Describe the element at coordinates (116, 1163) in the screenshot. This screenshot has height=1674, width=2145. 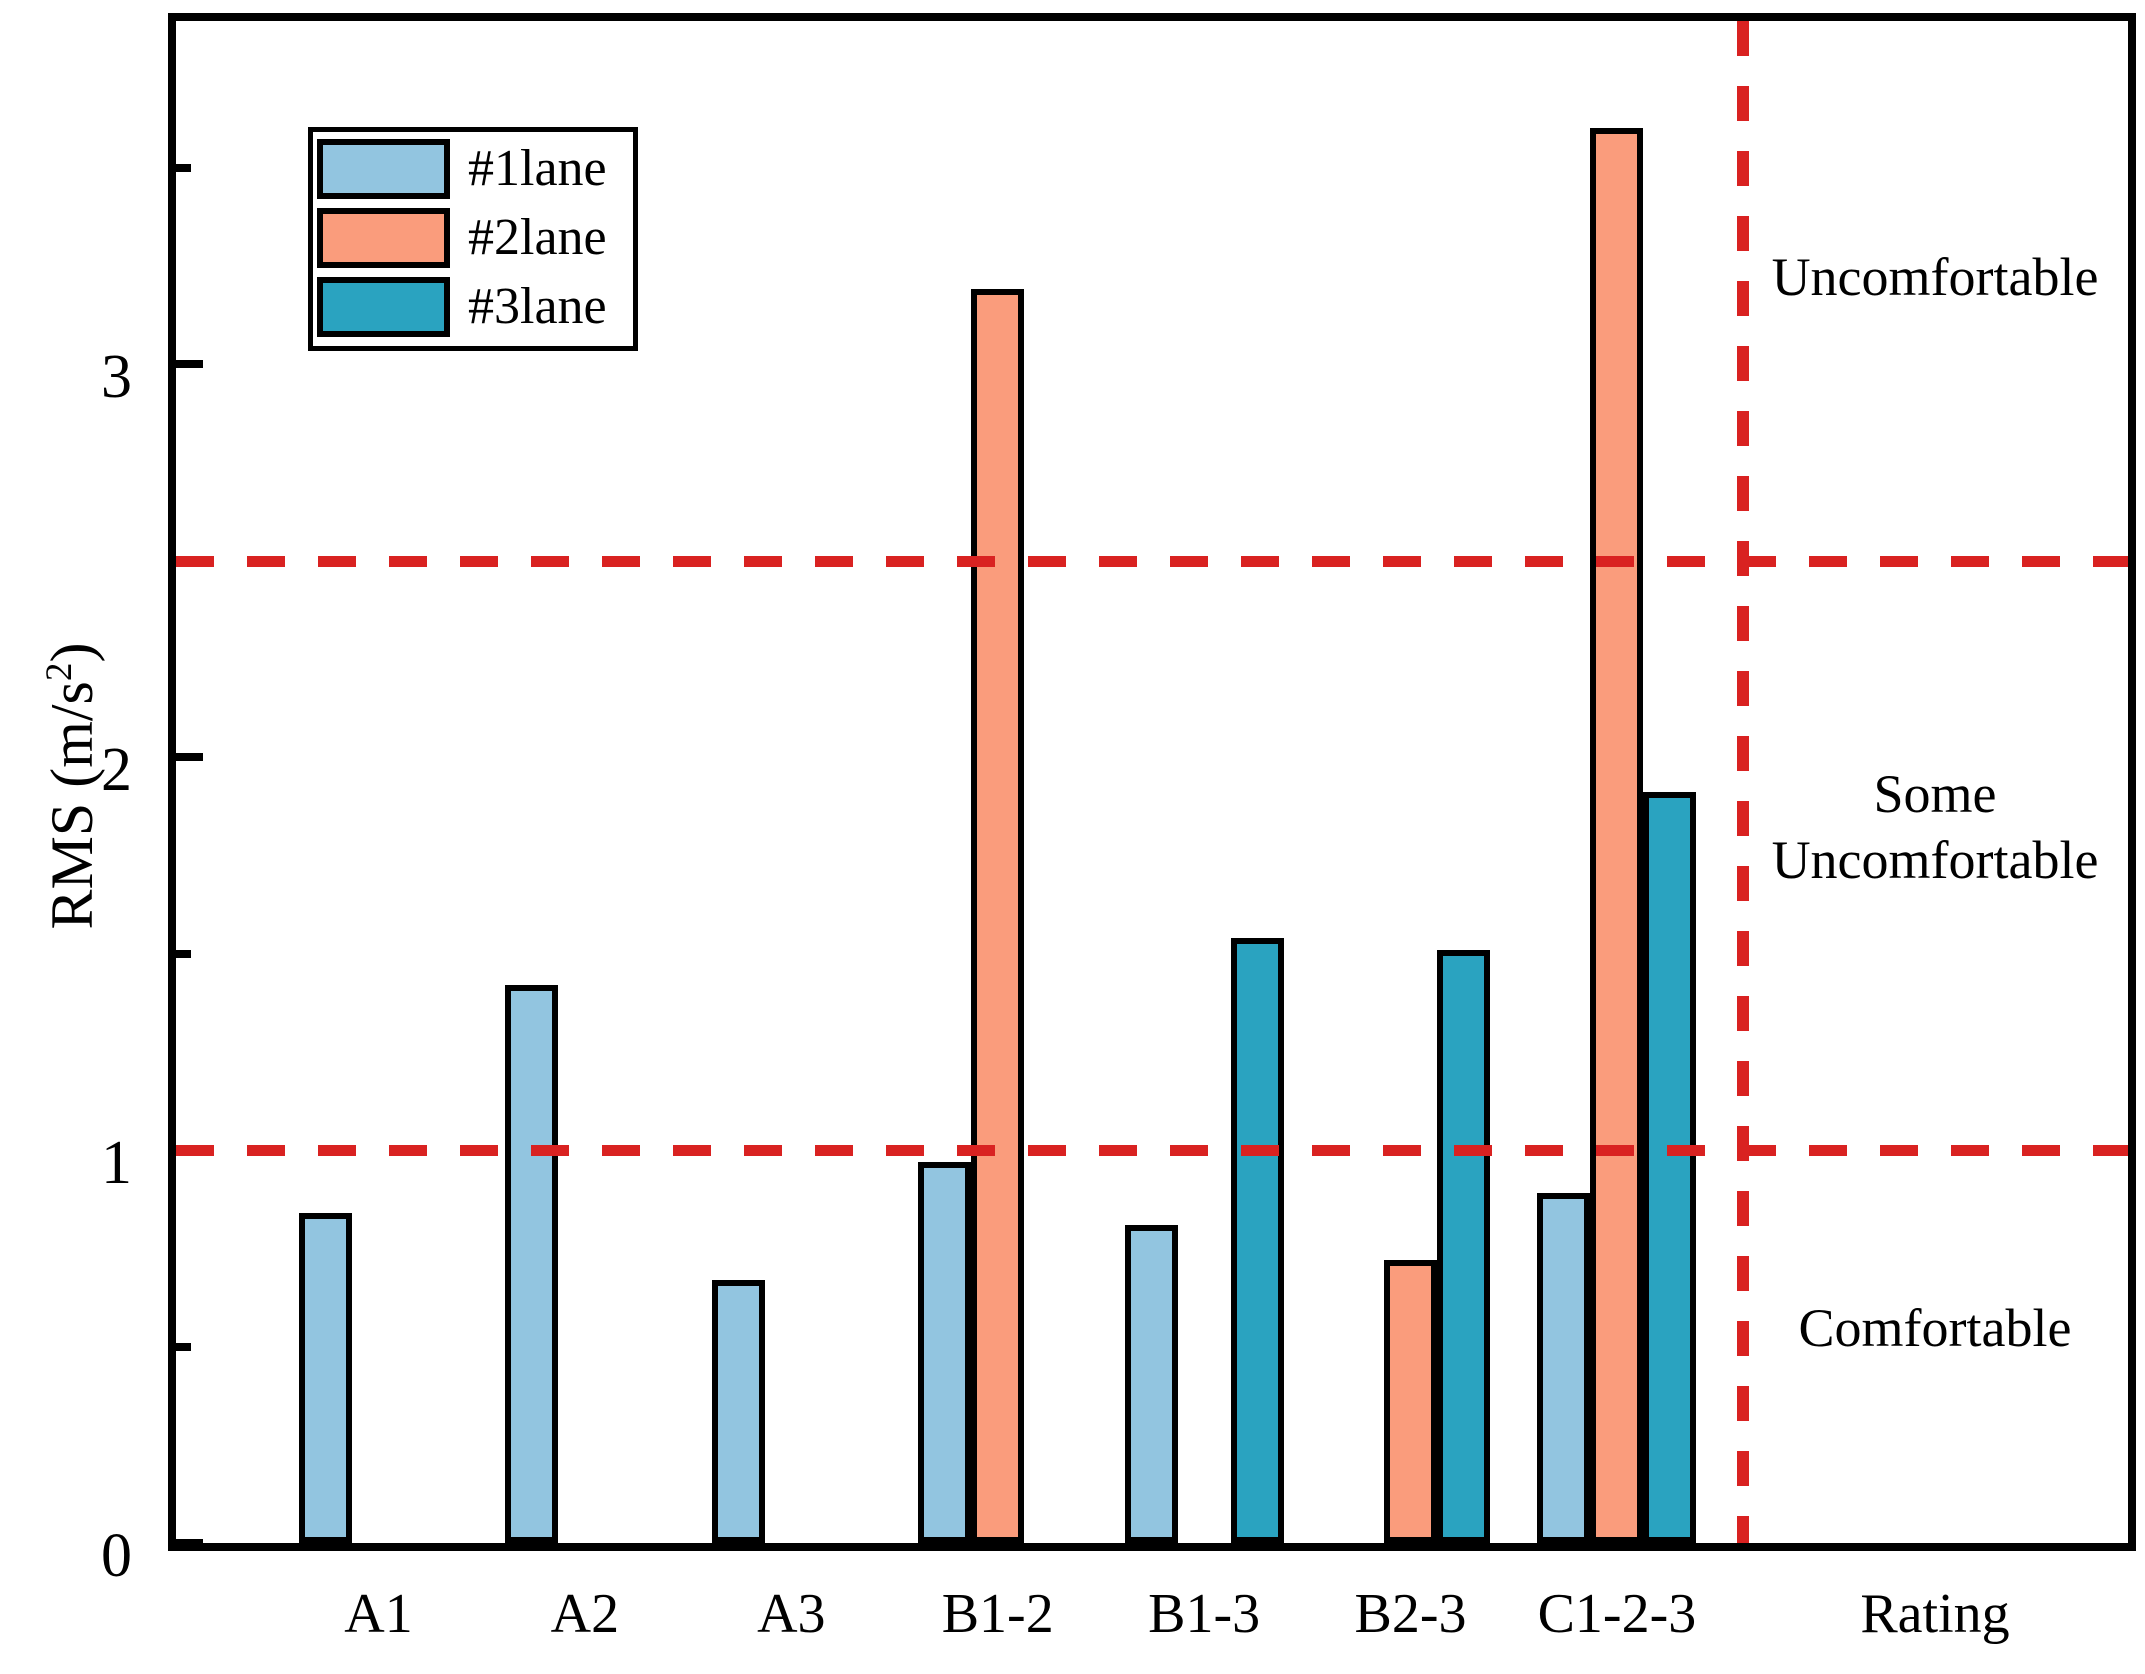
I see `y-tick-label: 1` at that location.